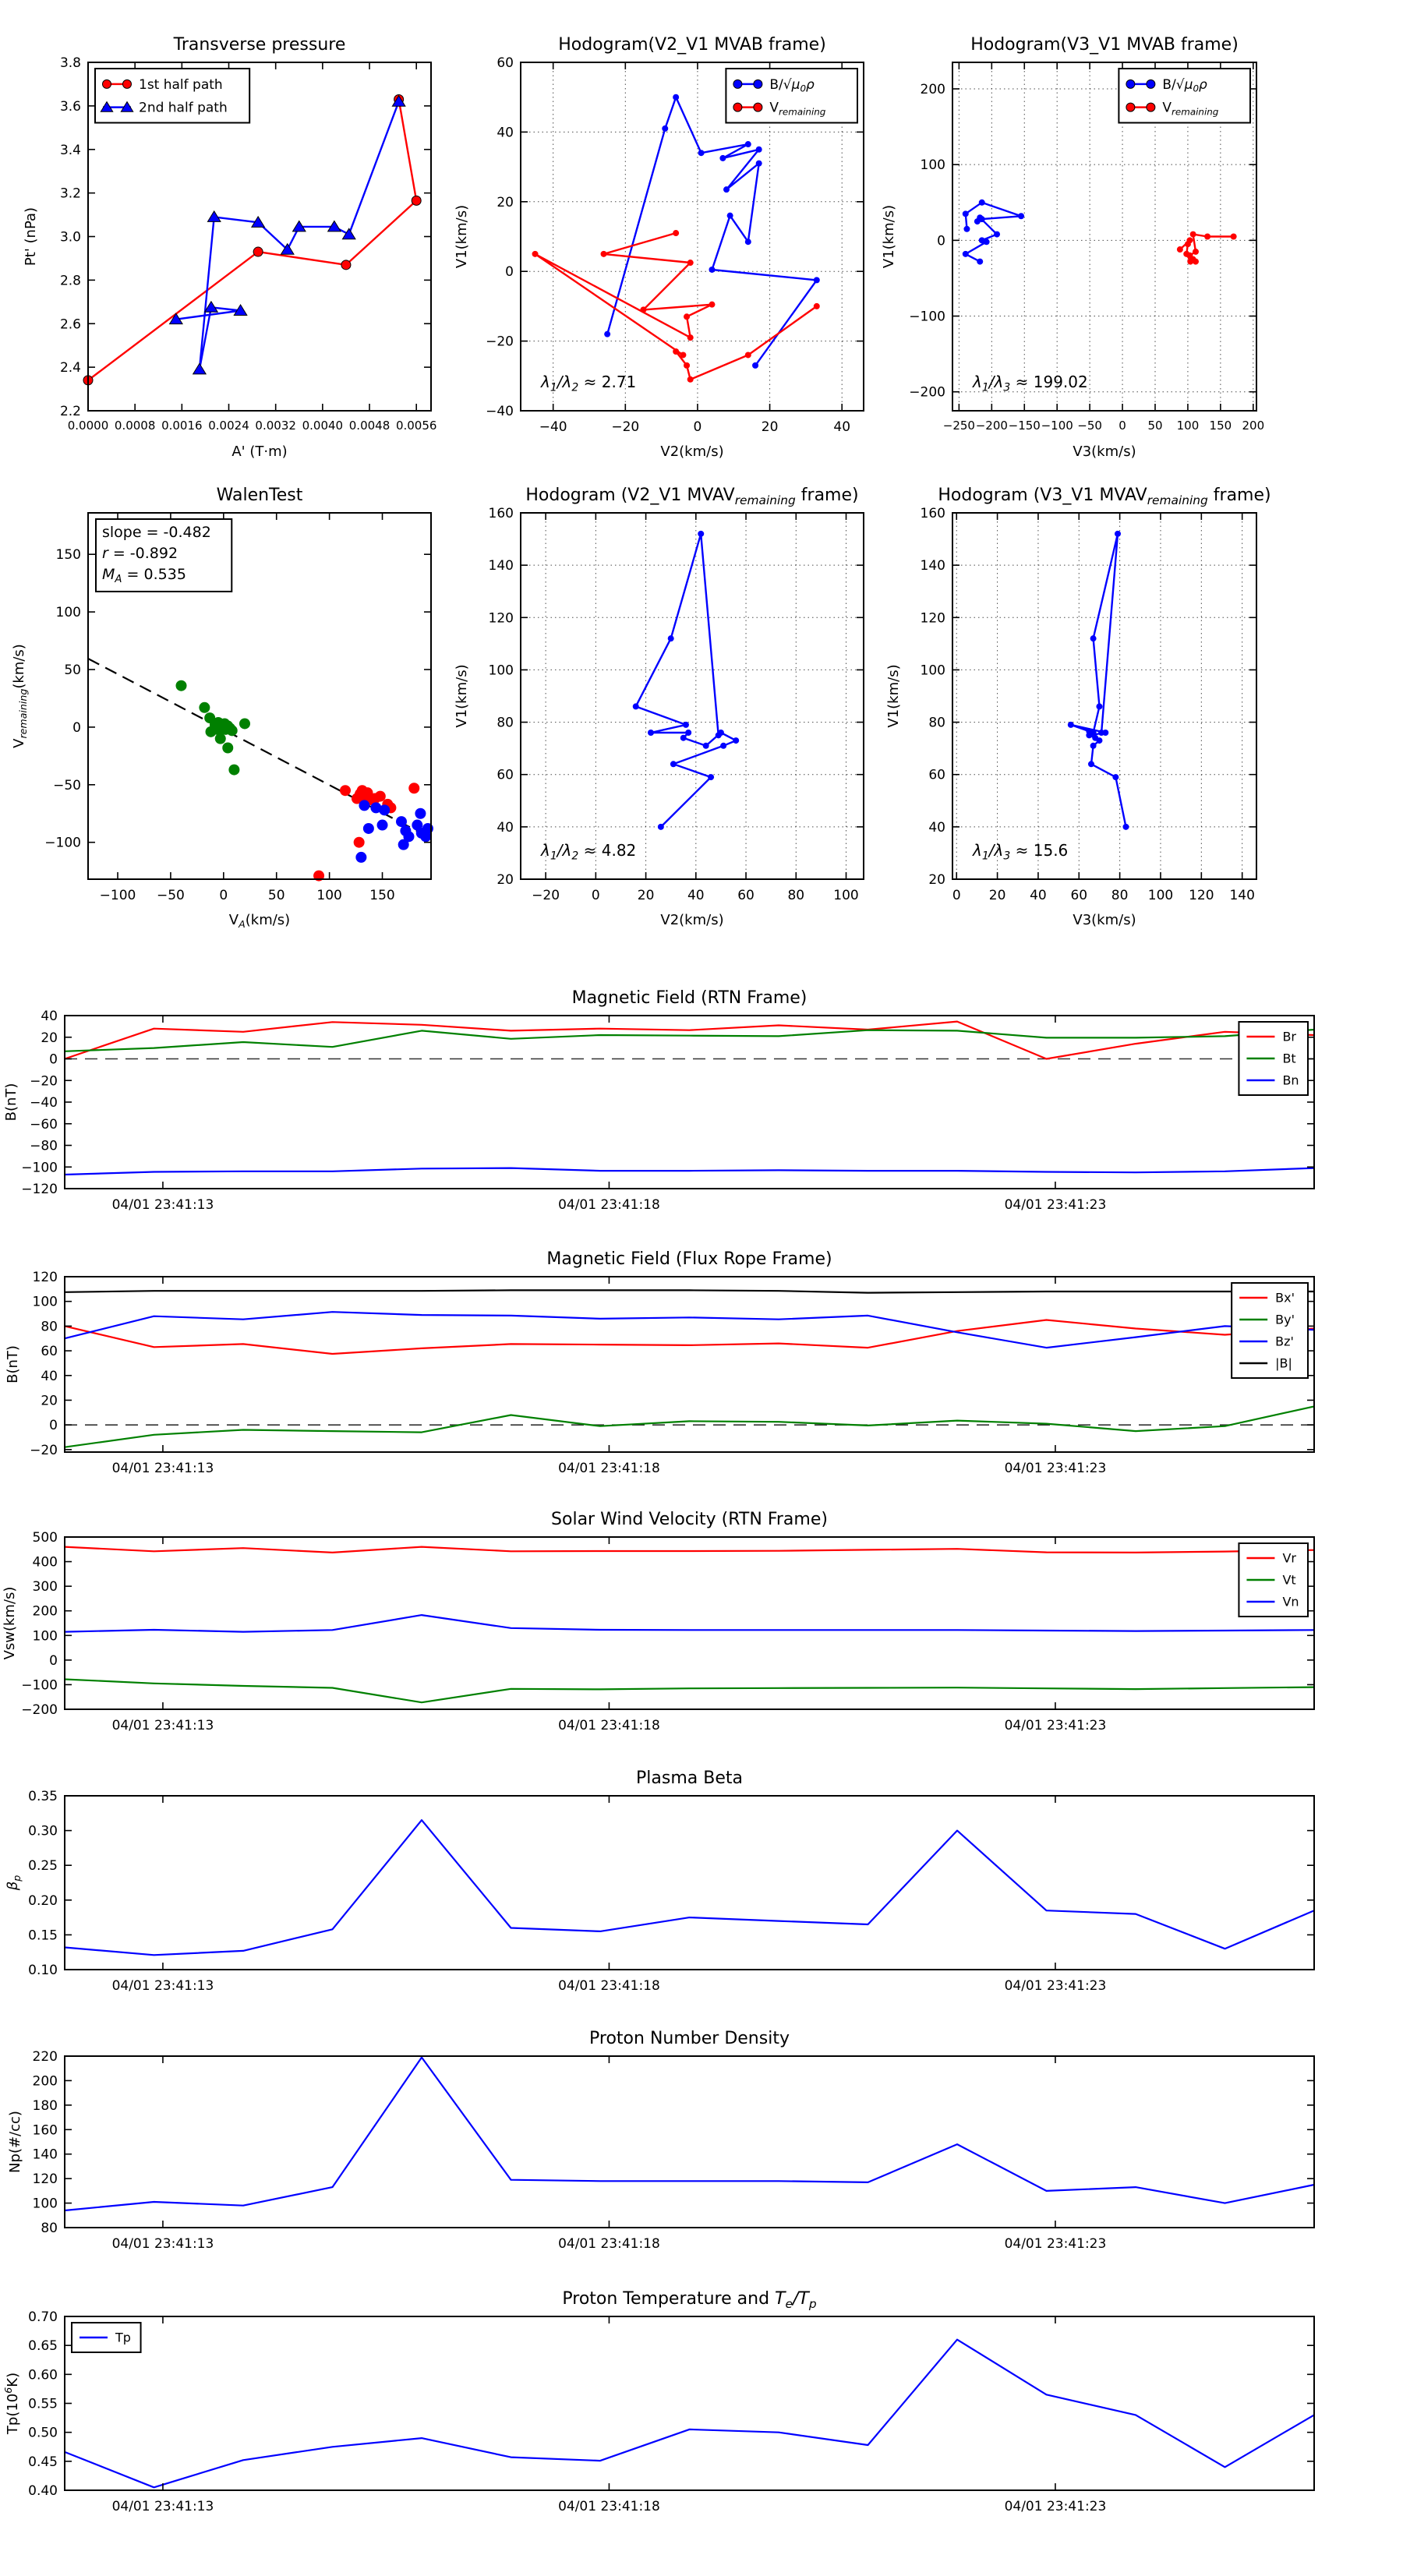 The height and width of the screenshot is (2576, 1403). I want to click on svg-text: 0.15, so click(43, 1935).